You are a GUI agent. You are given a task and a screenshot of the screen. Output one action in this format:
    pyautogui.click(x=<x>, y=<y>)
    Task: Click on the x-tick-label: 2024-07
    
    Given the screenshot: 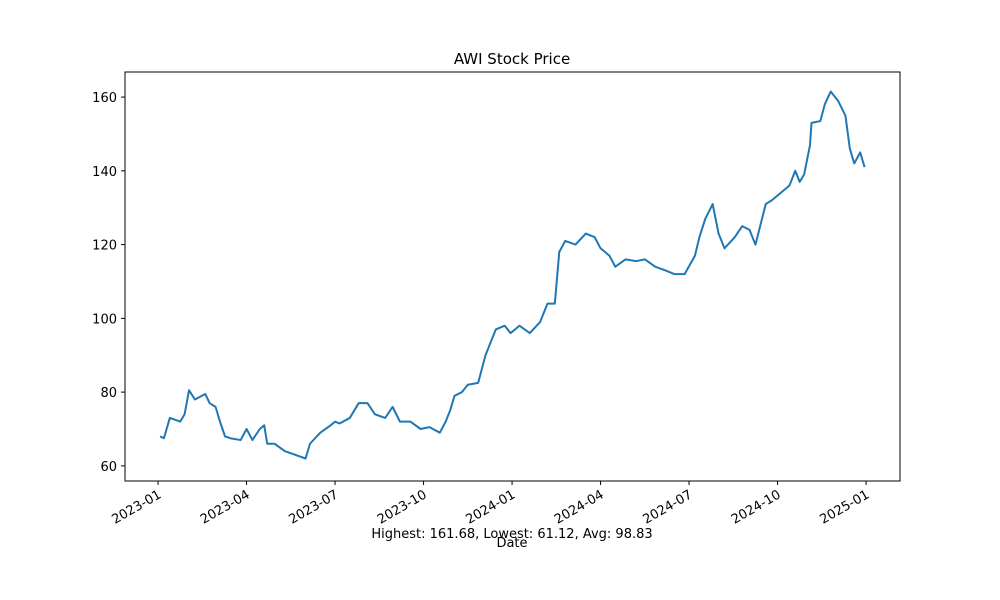 What is the action you would take?
    pyautogui.click(x=668, y=507)
    